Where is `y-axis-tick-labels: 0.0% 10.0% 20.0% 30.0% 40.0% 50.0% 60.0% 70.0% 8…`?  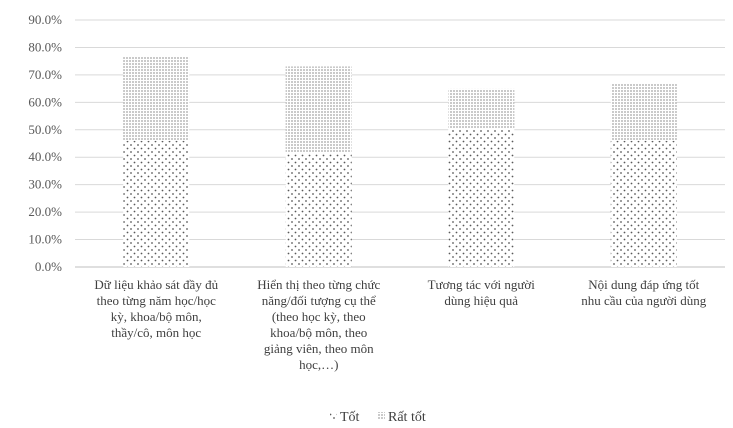 y-axis-tick-labels: 0.0% 10.0% 20.0% 30.0% 40.0% 50.0% 60.0% 70.0% 8… is located at coordinates (45, 143).